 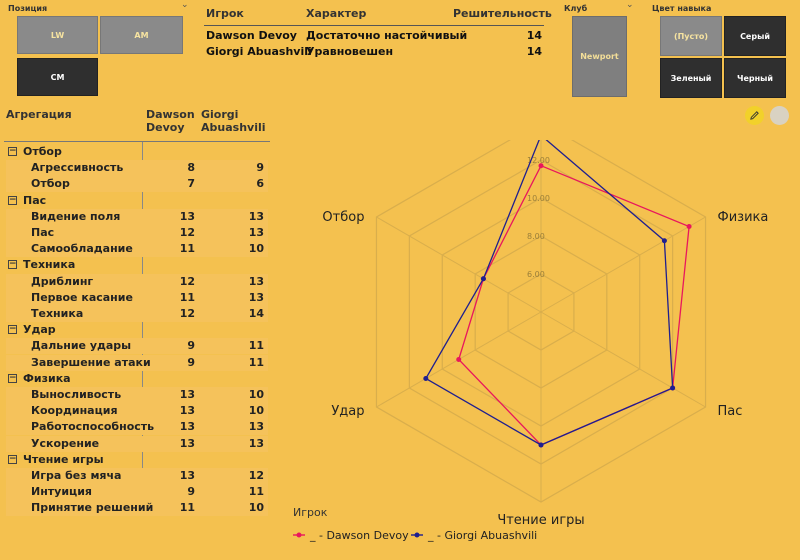 What do you see at coordinates (754, 115) in the screenshot?
I see `pencil-icon` at bounding box center [754, 115].